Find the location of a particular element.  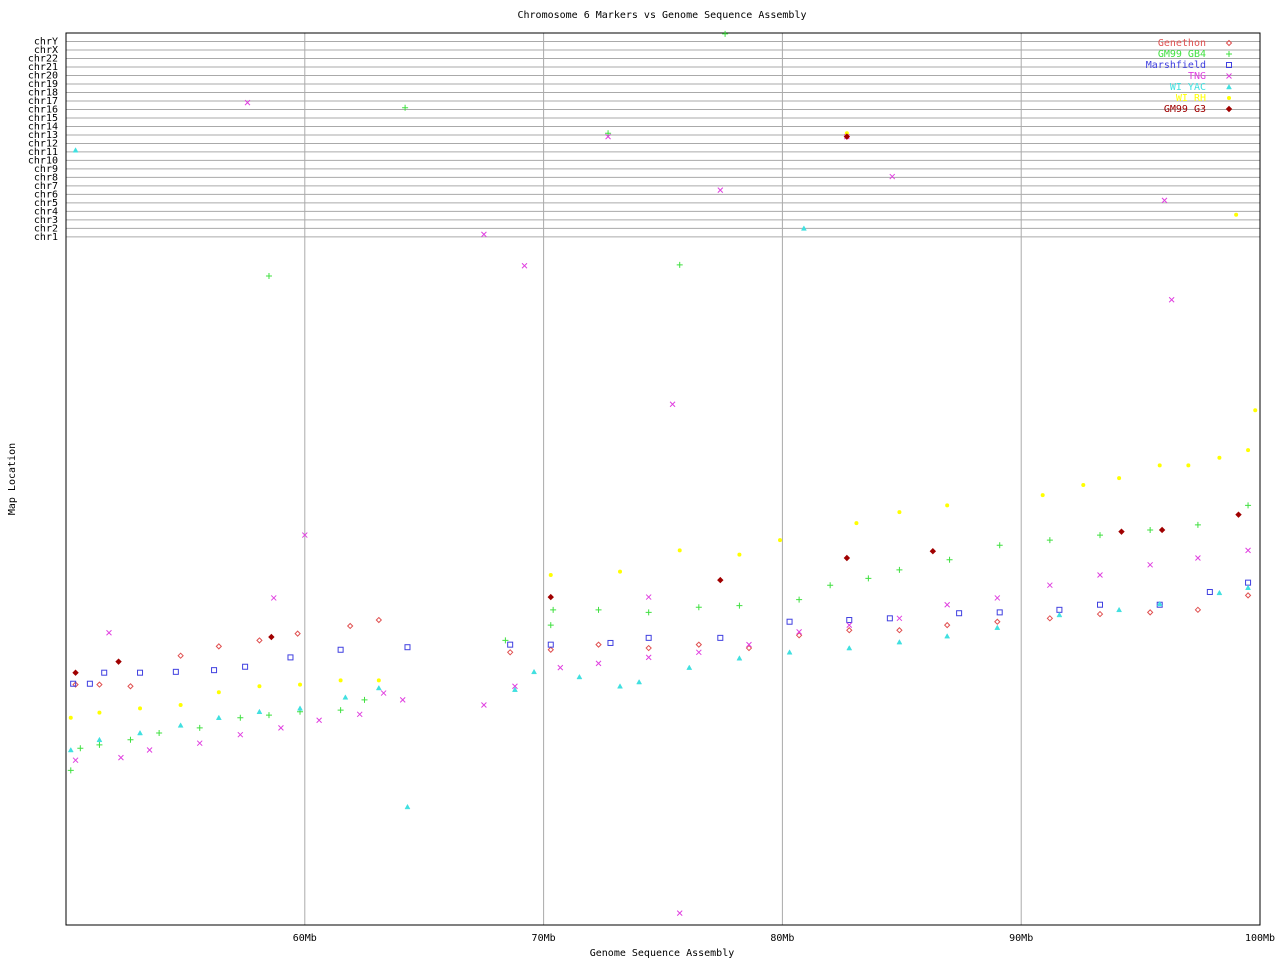

series is located at coordinates (662, 641).